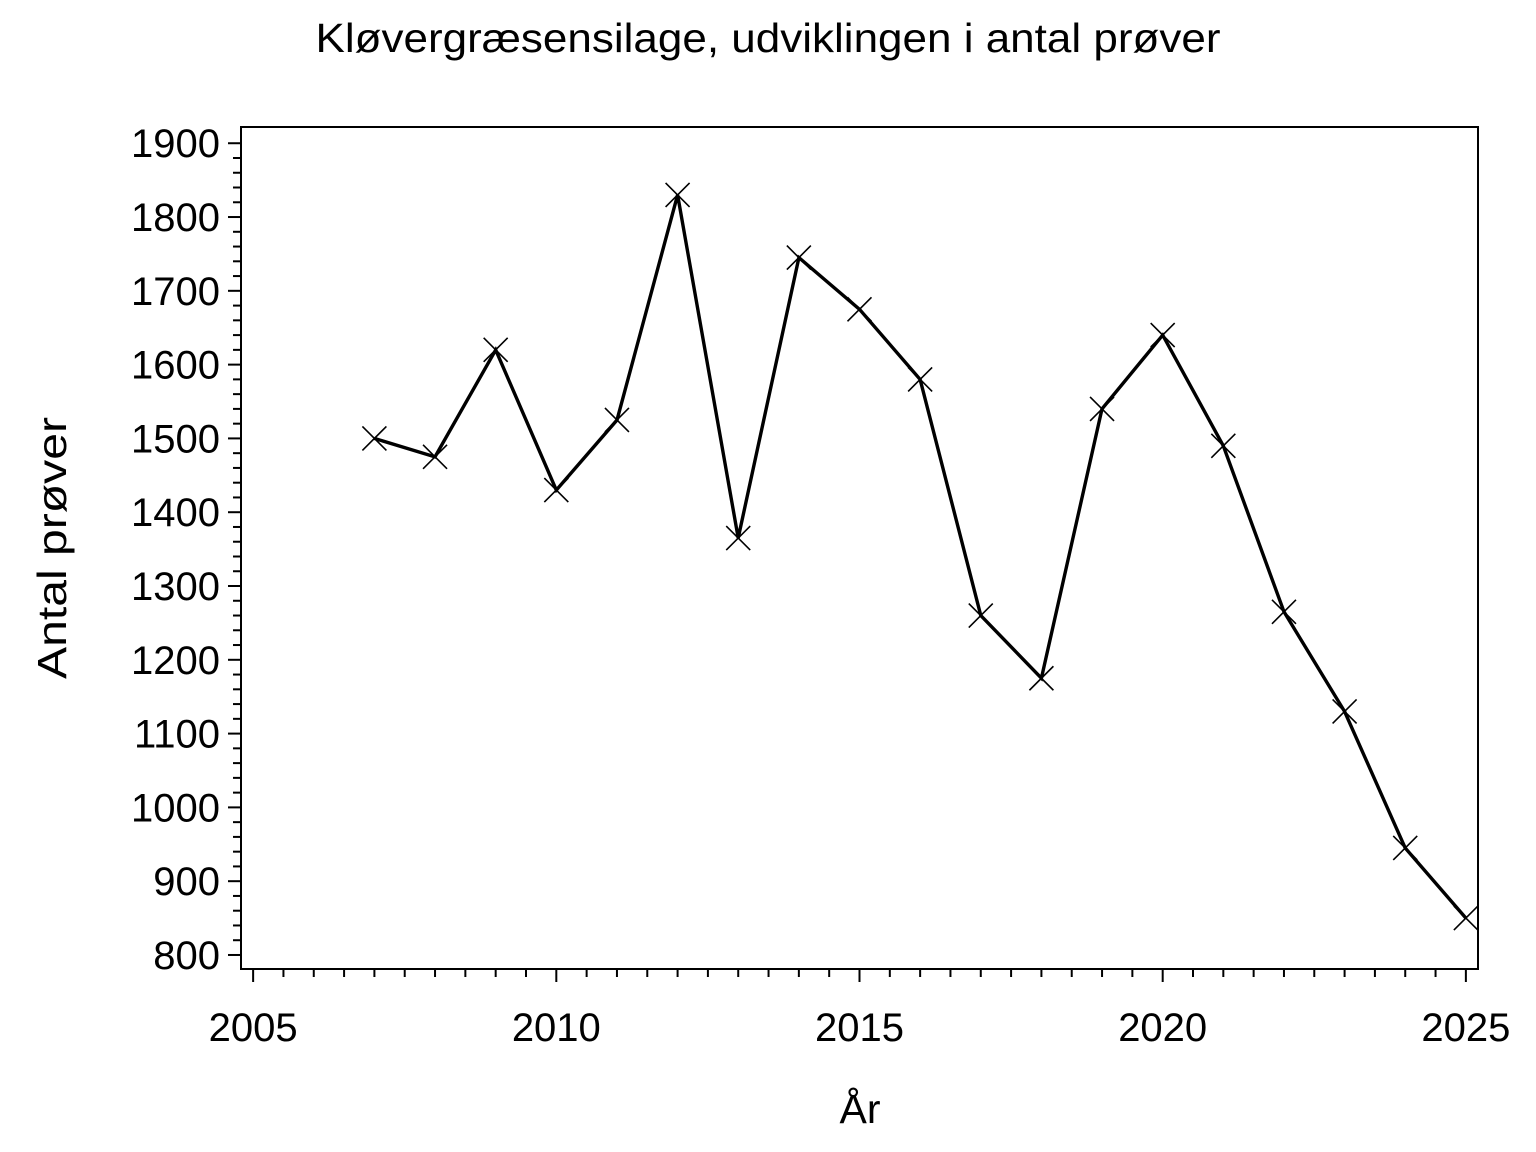  I want to click on data-point-marker-2024, so click(1405, 848).